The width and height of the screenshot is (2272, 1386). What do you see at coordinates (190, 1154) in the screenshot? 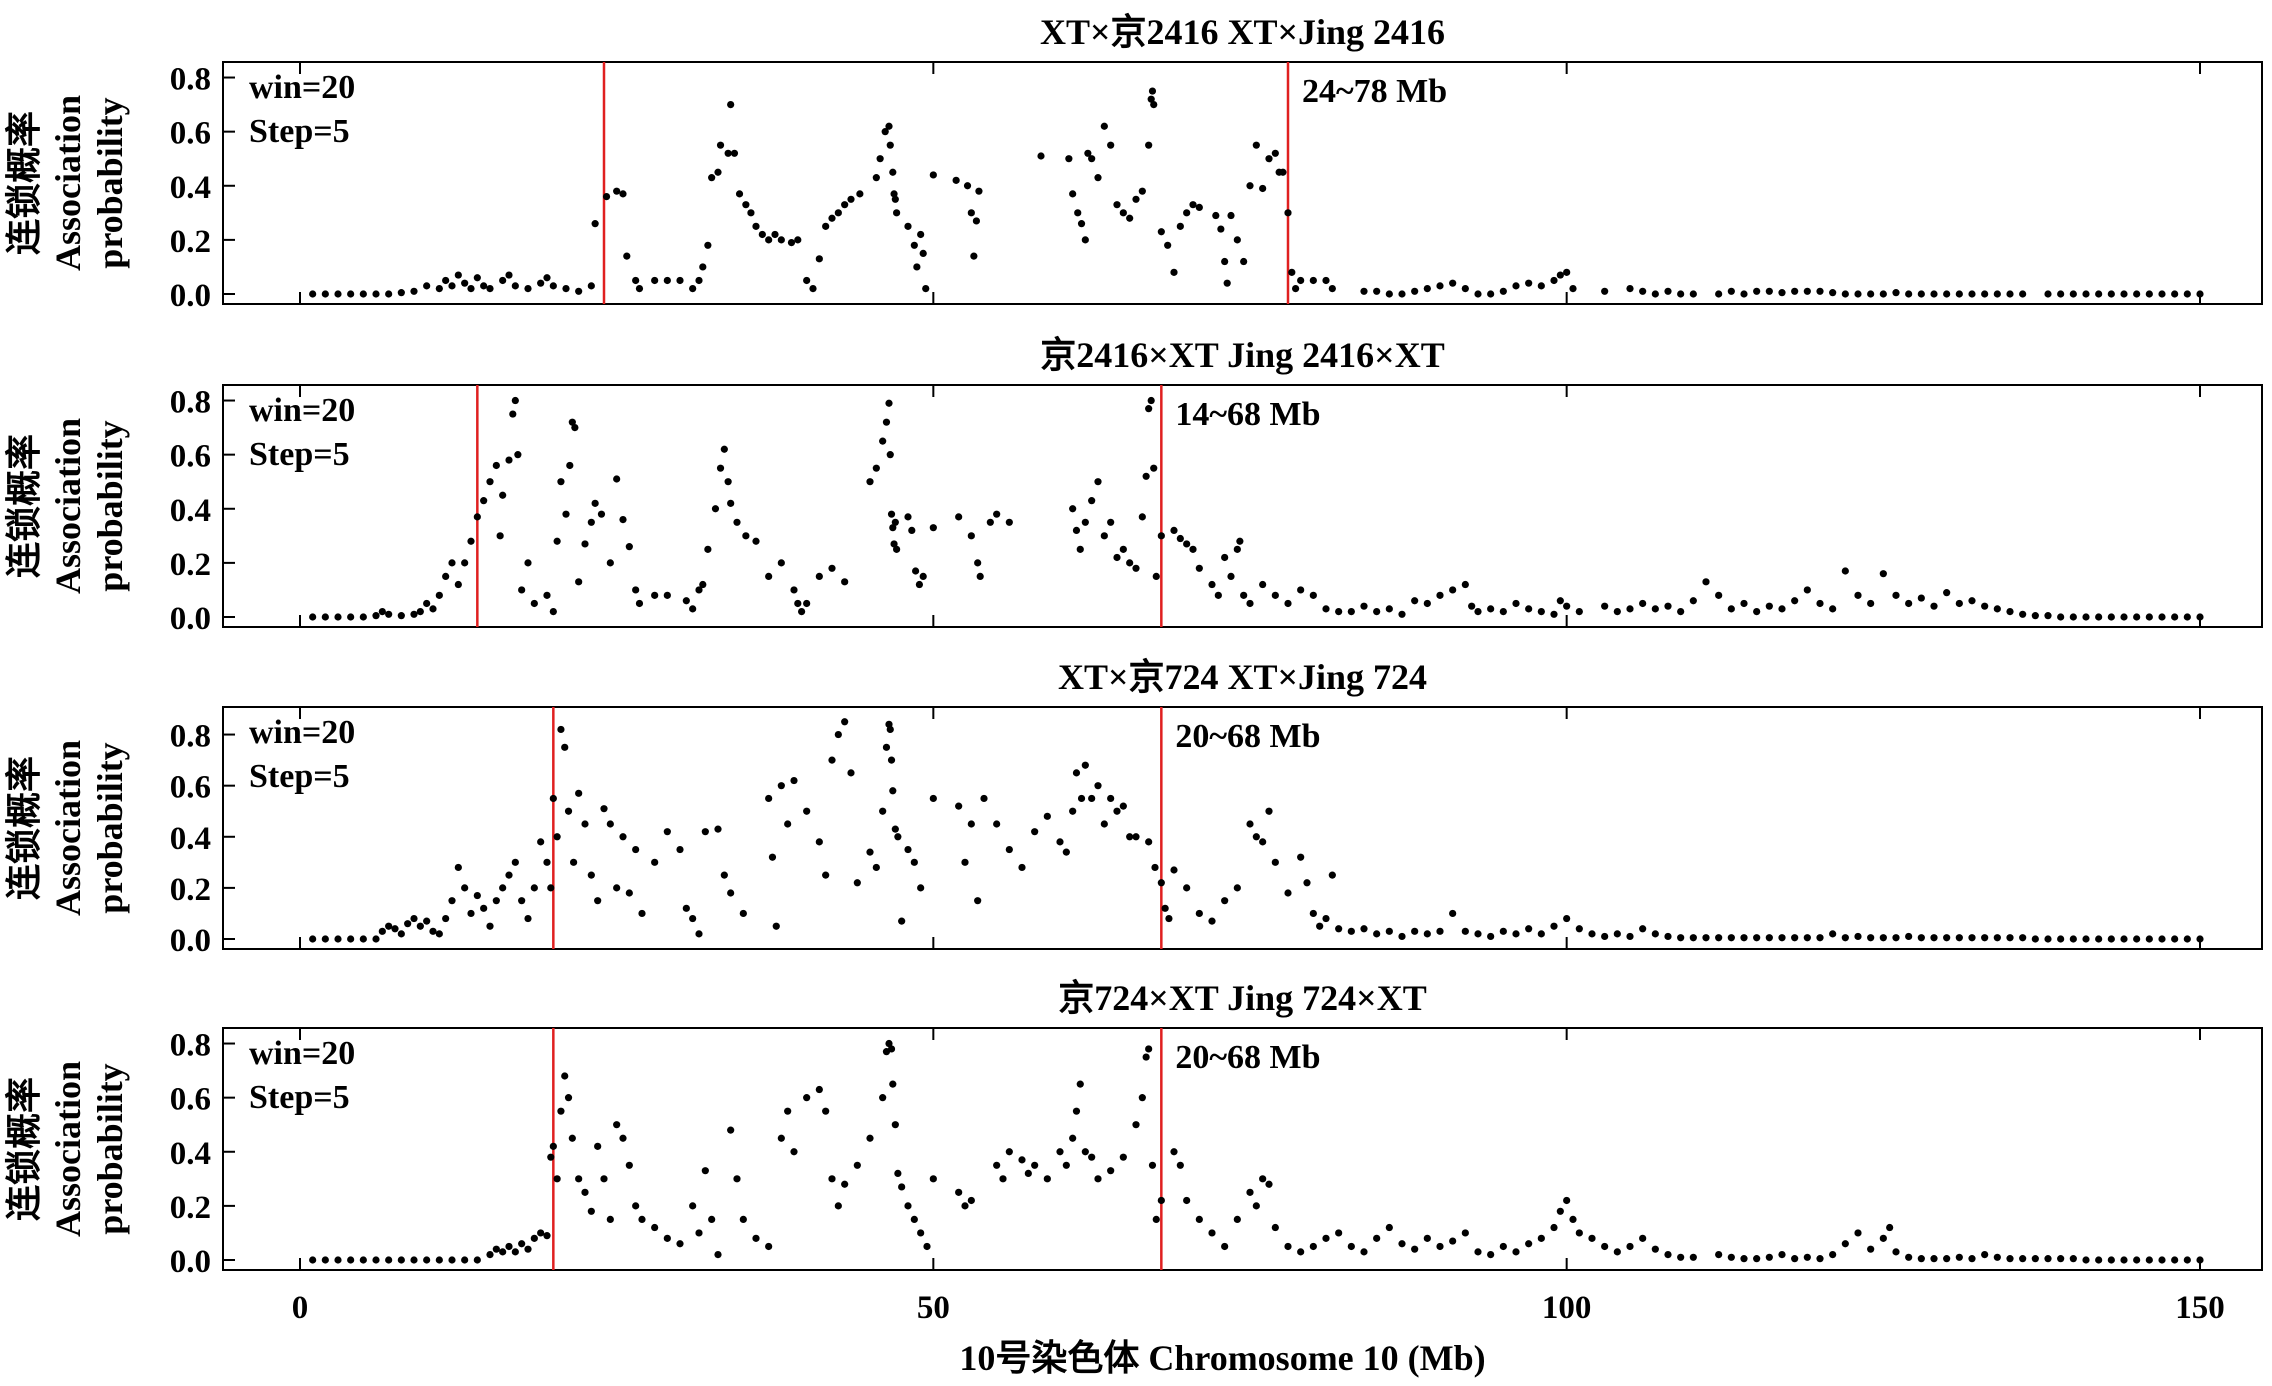
I see `y-tick-label: 0.4` at bounding box center [190, 1154].